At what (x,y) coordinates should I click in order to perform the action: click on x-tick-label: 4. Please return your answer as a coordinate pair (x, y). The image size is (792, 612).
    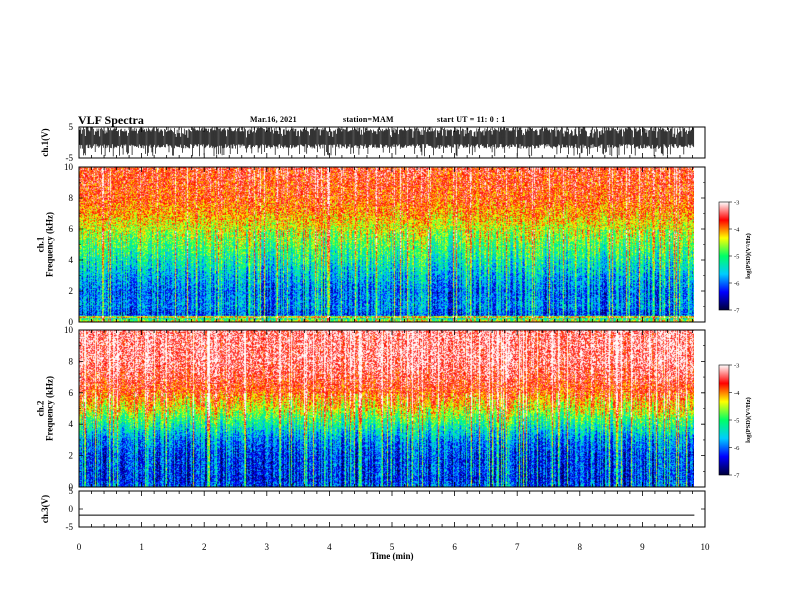
    Looking at the image, I should click on (329, 547).